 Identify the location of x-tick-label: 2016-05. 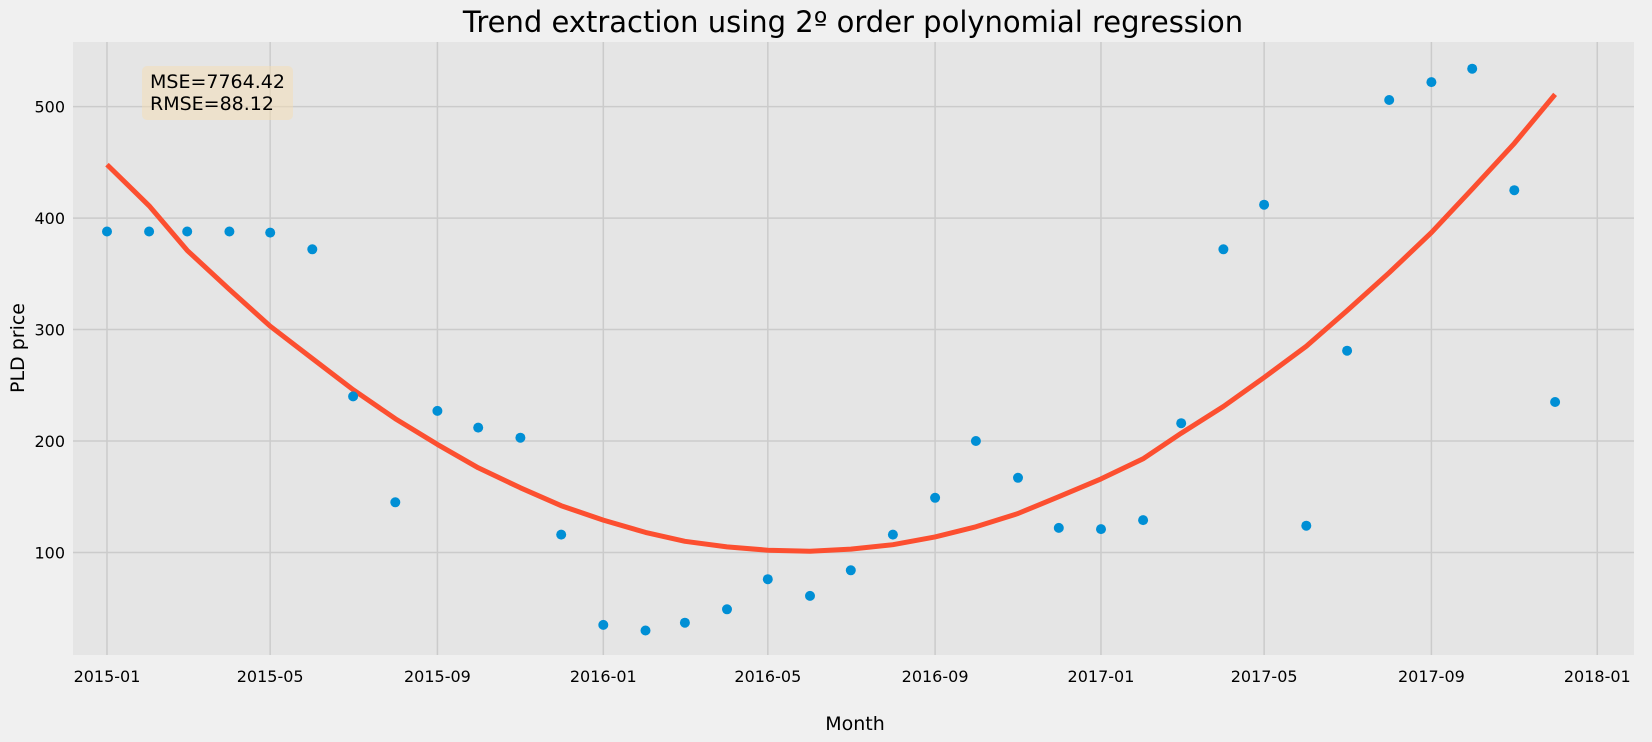
(767, 676).